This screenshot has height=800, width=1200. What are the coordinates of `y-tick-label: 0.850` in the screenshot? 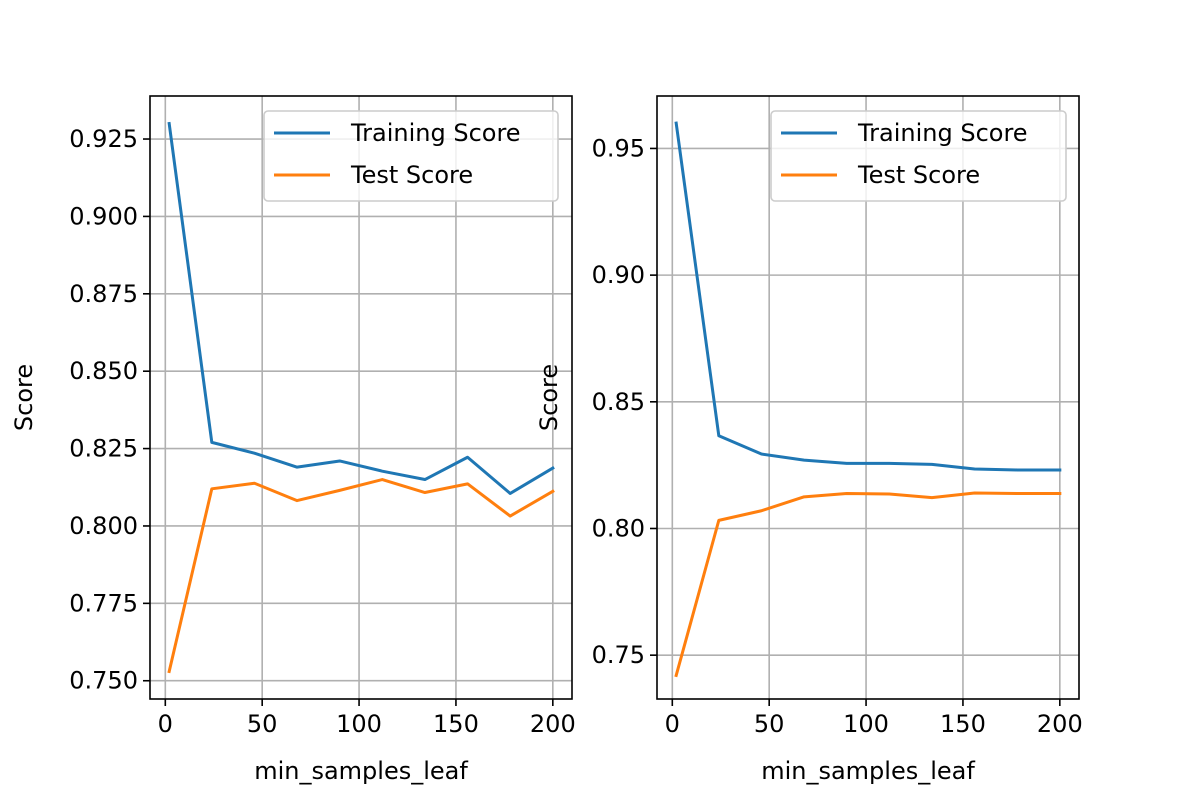 It's located at (103, 371).